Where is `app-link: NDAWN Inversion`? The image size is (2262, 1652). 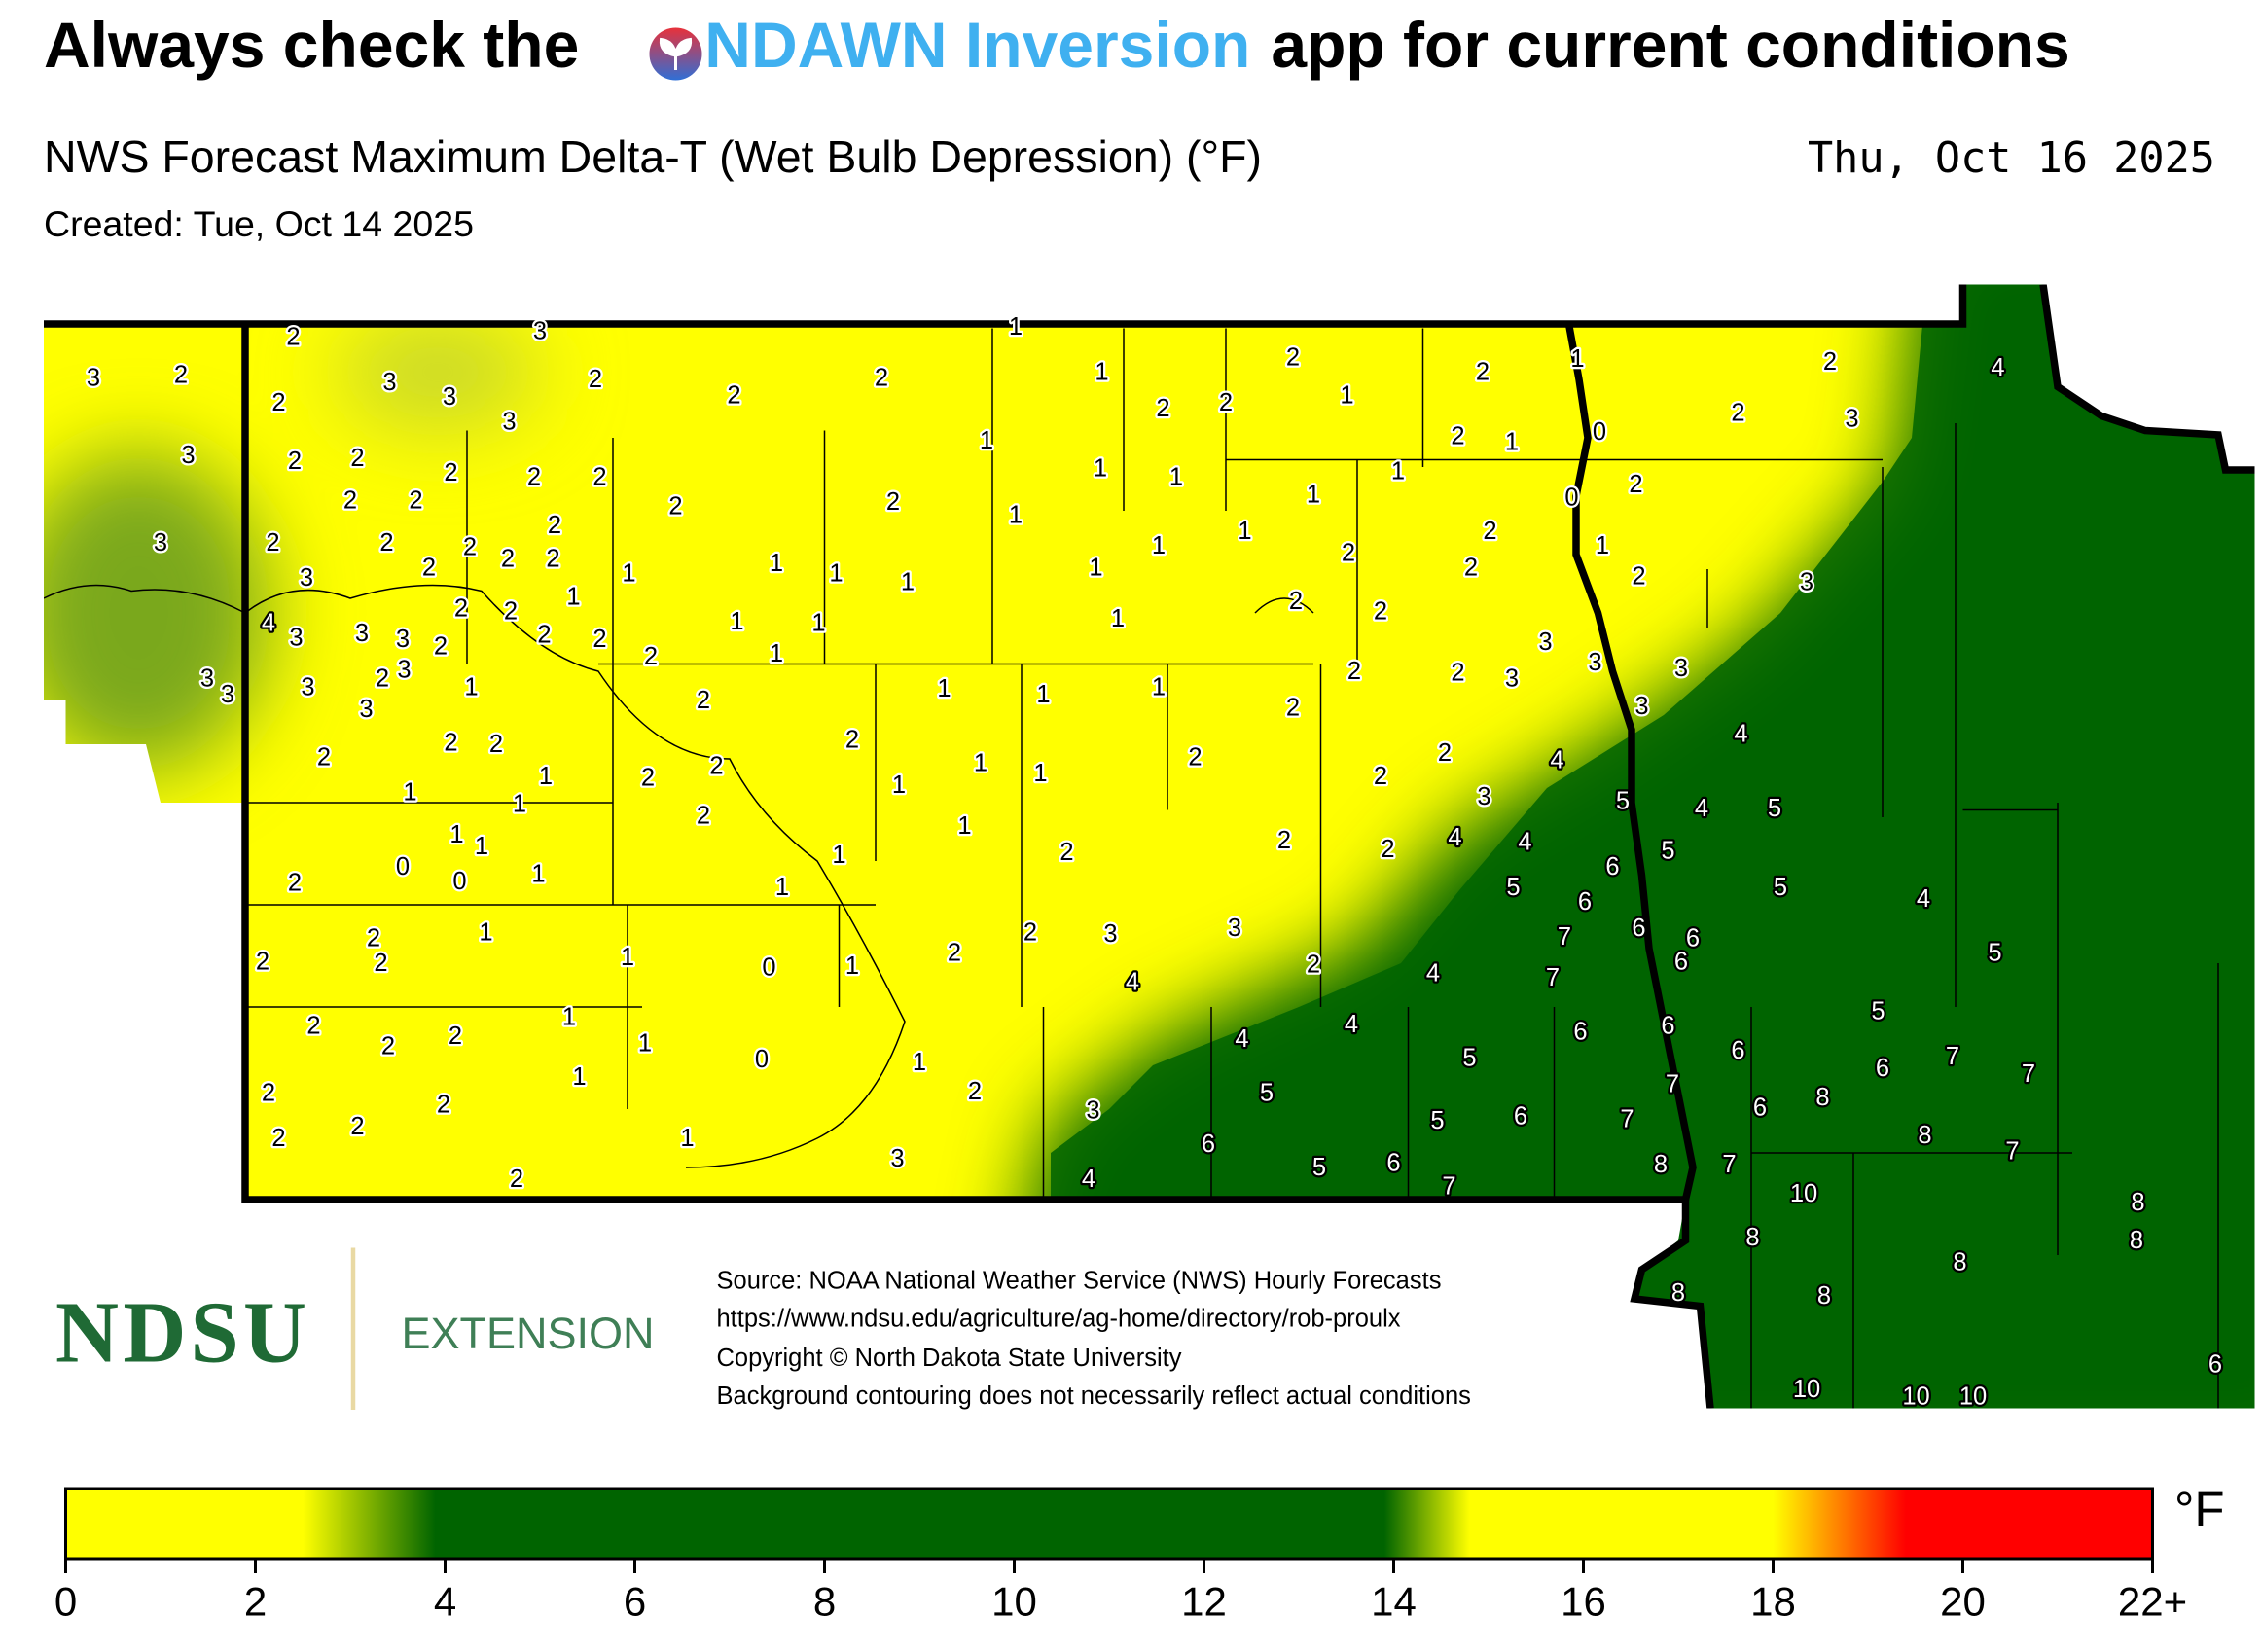
app-link: NDAWN Inversion is located at coordinates (977, 45).